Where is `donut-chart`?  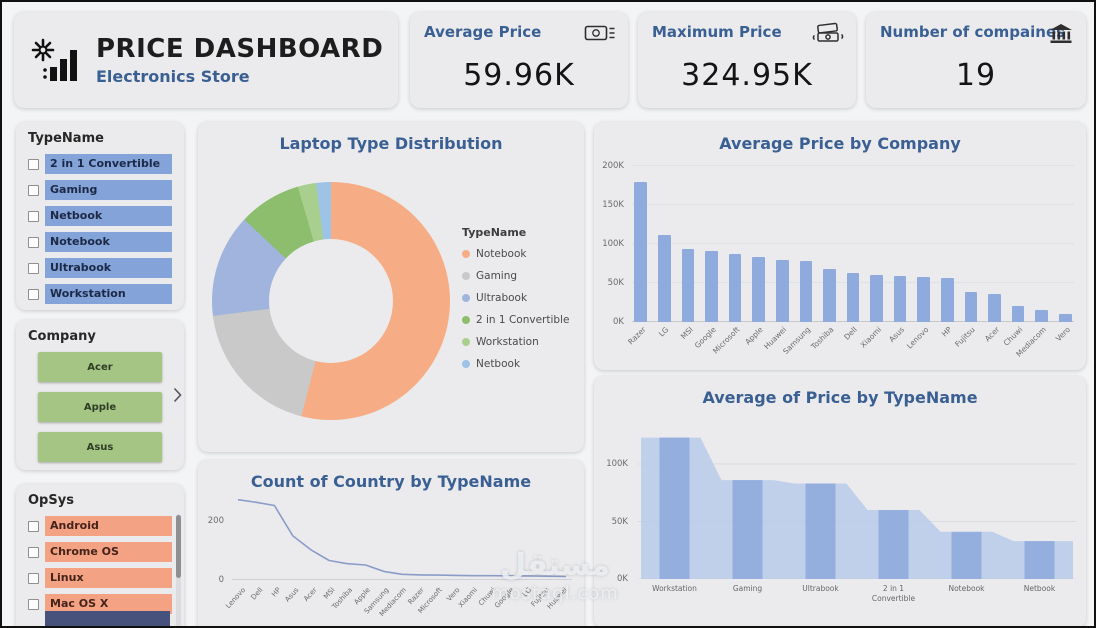
donut-chart is located at coordinates (331, 301).